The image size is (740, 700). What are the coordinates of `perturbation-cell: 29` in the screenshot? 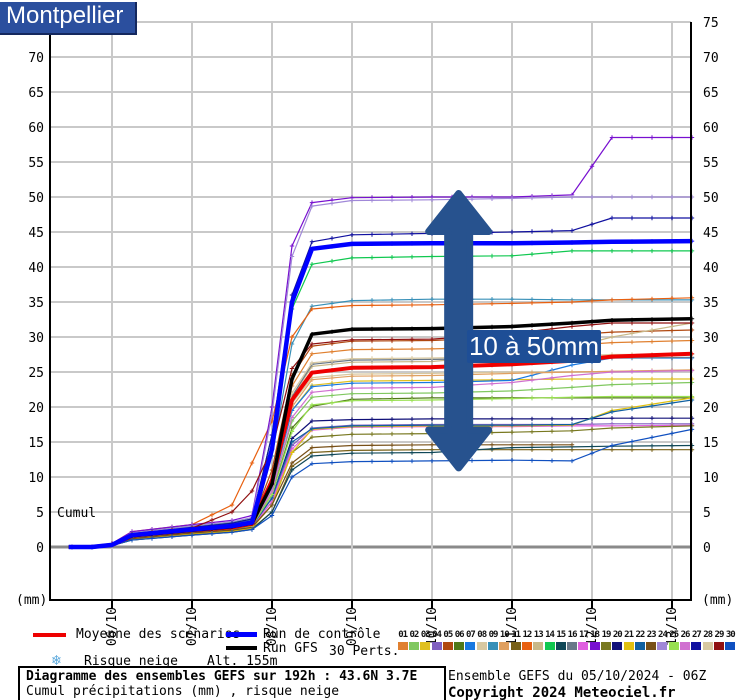 It's located at (718, 640).